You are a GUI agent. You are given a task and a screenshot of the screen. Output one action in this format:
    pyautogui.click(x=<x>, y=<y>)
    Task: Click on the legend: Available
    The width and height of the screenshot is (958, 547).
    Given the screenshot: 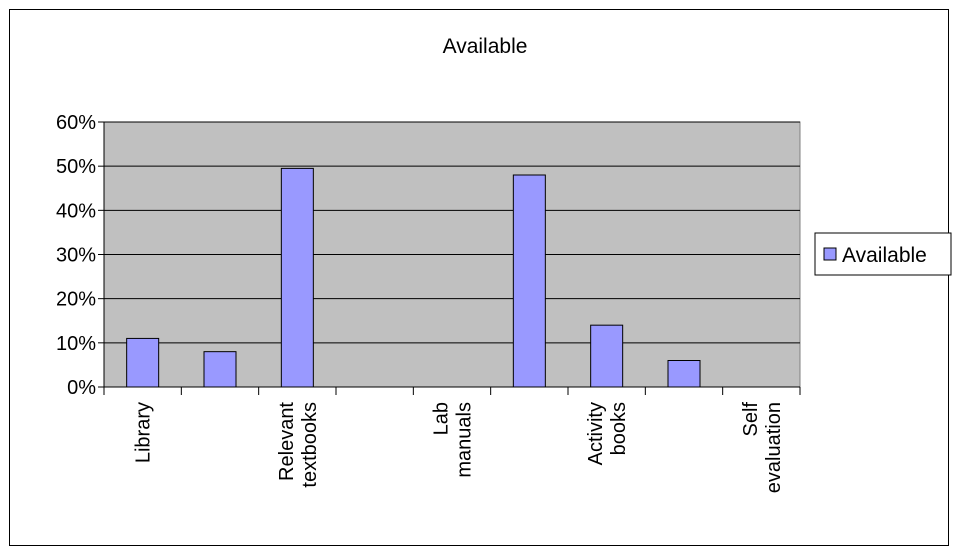 What is the action you would take?
    pyautogui.click(x=883, y=254)
    